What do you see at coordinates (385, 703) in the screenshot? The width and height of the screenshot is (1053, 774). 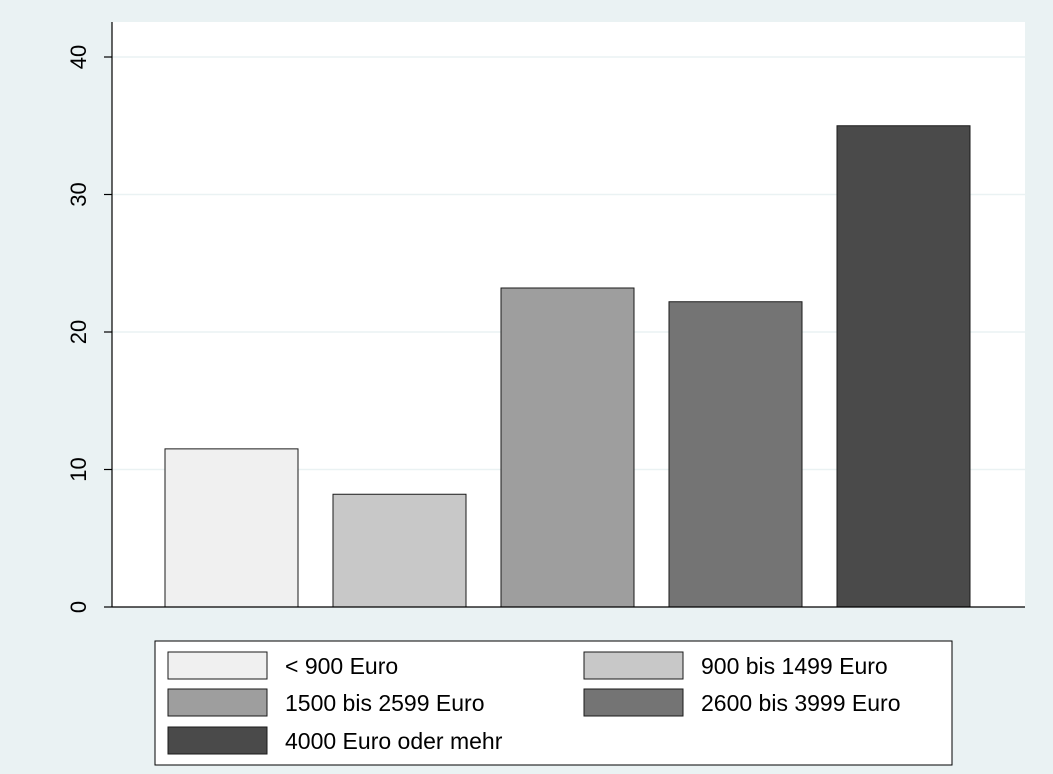 I see `legend-label: 1500 bis 2599 Euro` at bounding box center [385, 703].